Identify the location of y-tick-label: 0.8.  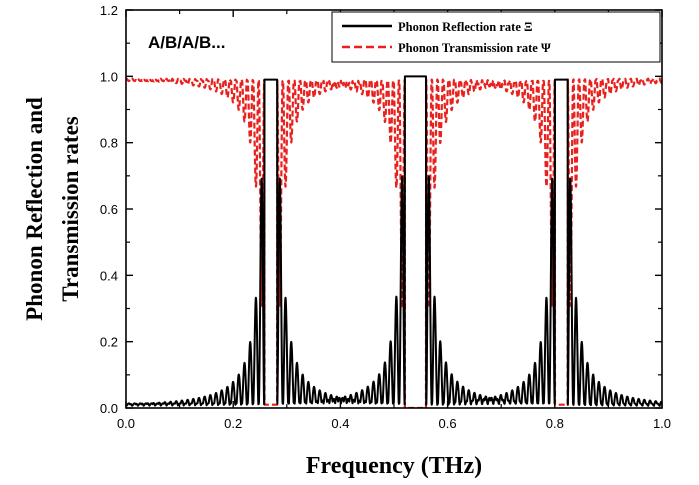
(109, 143).